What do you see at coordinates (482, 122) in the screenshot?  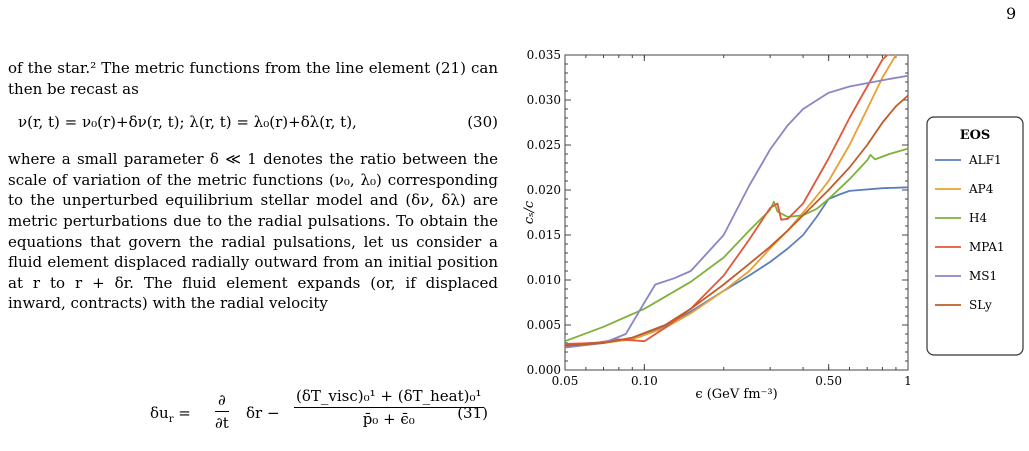 I see `equation-30-number: (30)` at bounding box center [482, 122].